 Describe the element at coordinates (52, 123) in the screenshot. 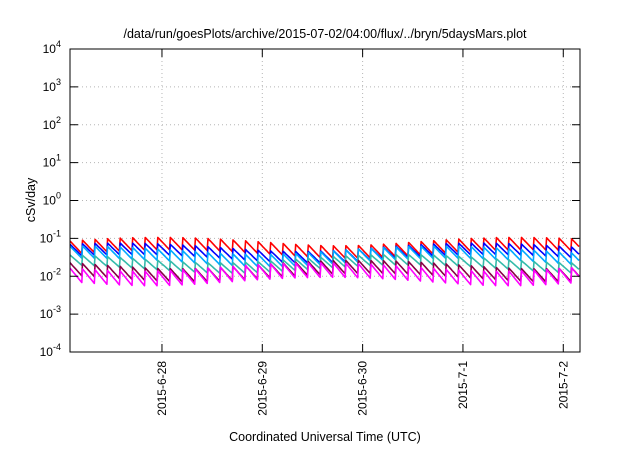

I see `y-tick-label: 10²` at that location.